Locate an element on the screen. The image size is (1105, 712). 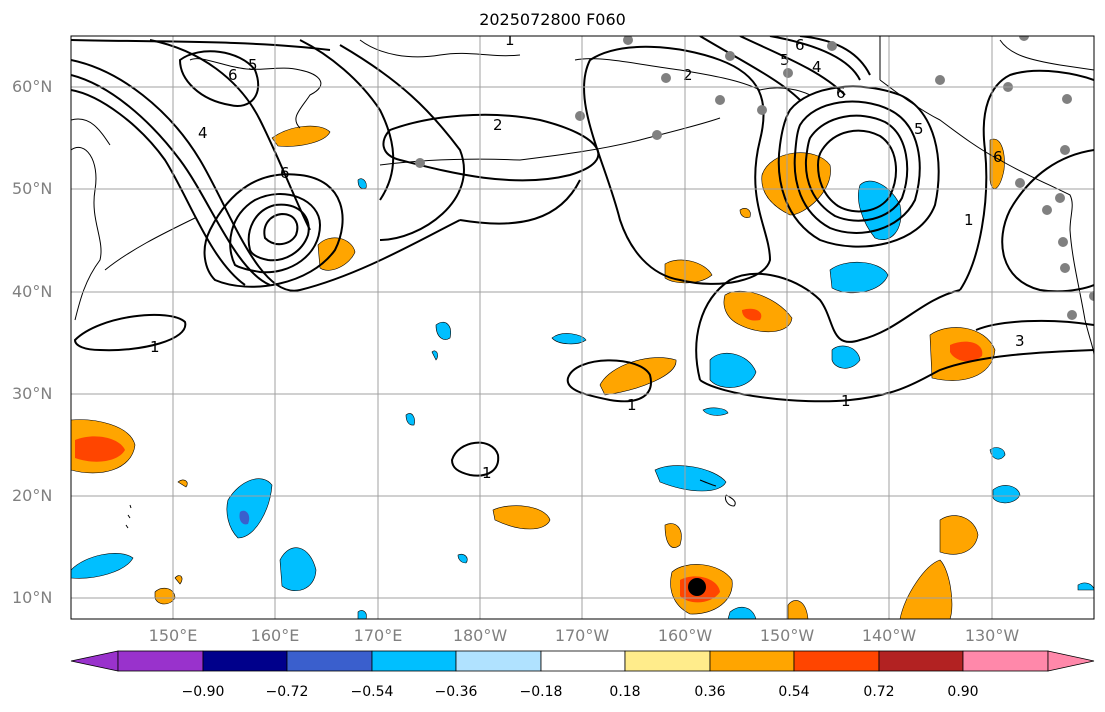
colorbar-tick-label: −0.36 is located at coordinates (456, 692).